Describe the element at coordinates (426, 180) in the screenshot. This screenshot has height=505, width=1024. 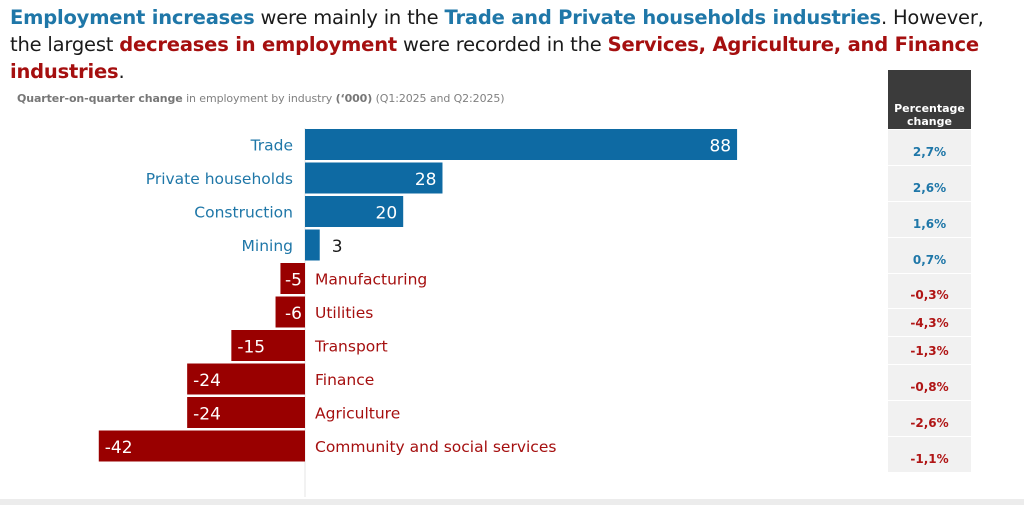
I see `value-label: 28` at that location.